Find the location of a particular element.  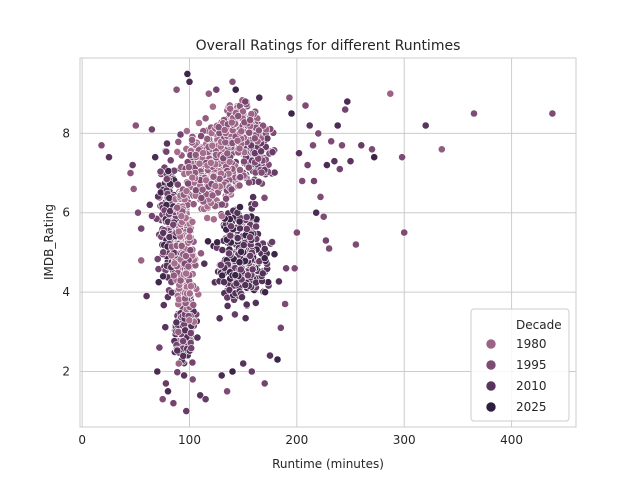

x-tick-label: 400 is located at coordinates (511, 440).